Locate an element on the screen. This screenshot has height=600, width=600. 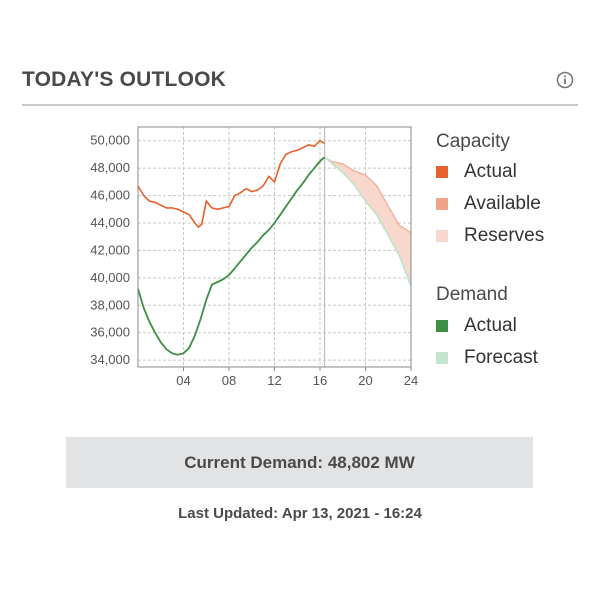
legend-swatch-capacity-reserves is located at coordinates (442, 236).